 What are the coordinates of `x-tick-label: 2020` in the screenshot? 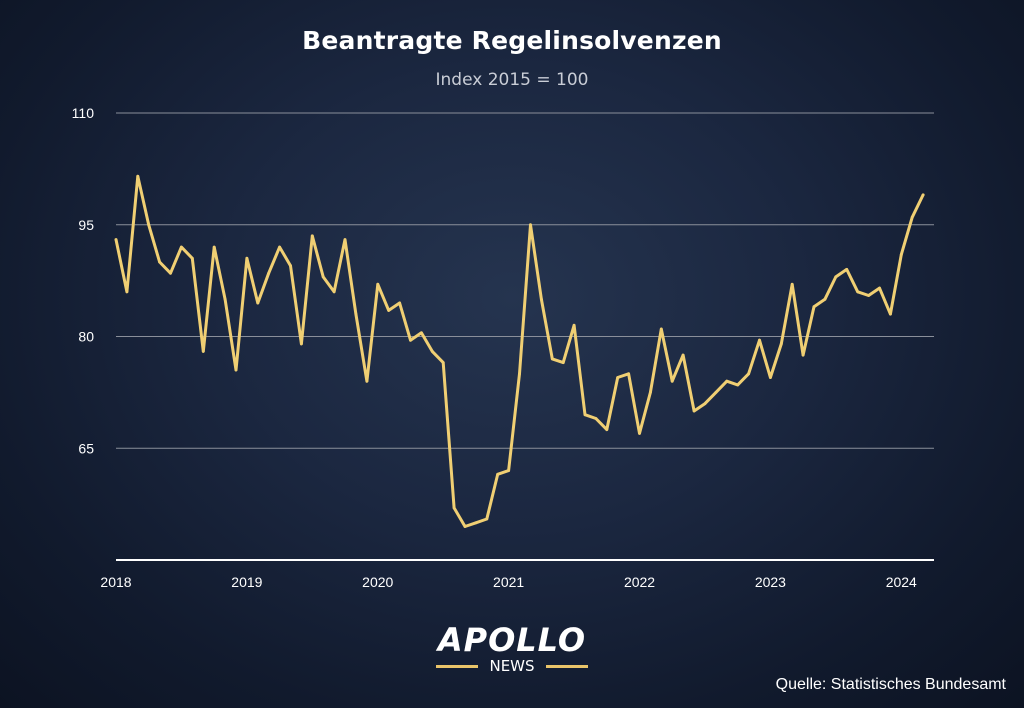 It's located at (377, 582).